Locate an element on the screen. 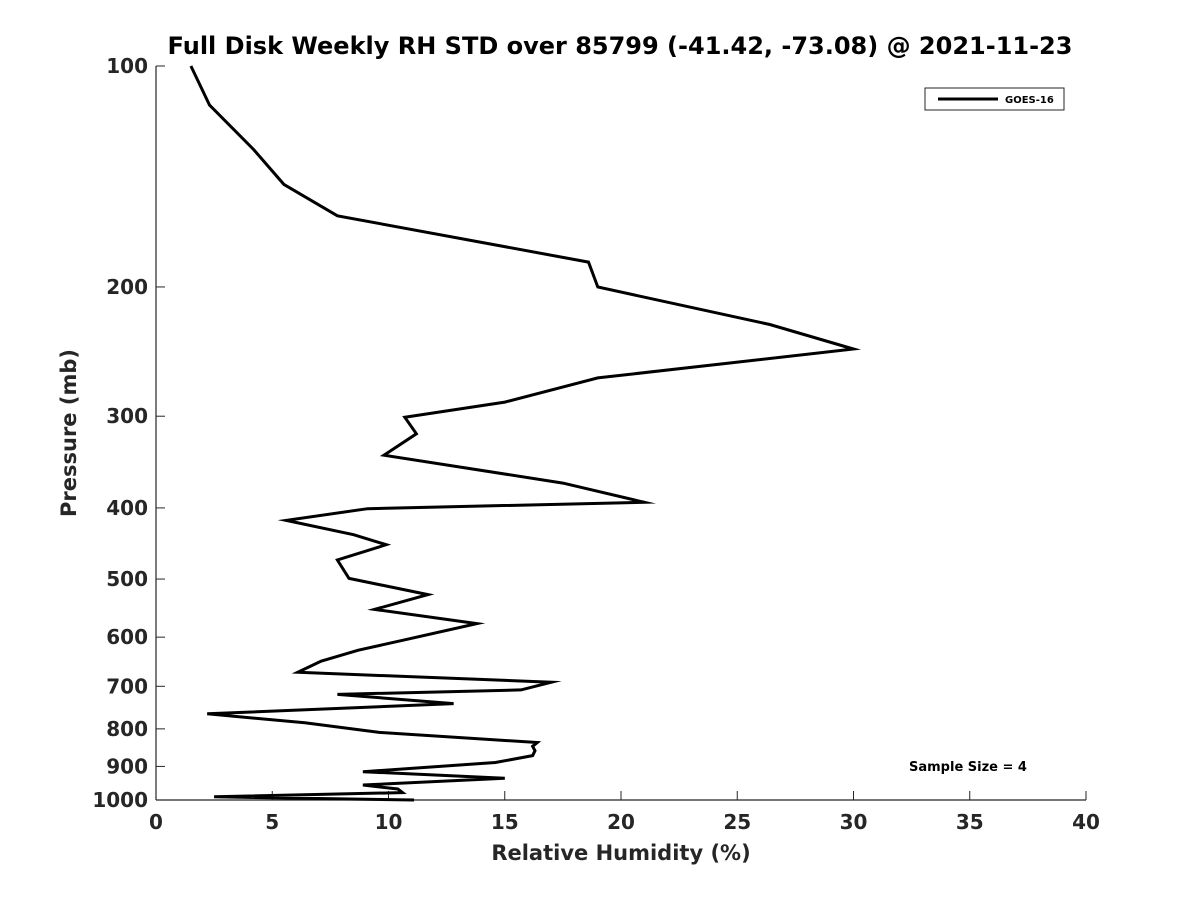 This screenshot has width=1200, height=900. y-tick-label: 300 is located at coordinates (127, 416).